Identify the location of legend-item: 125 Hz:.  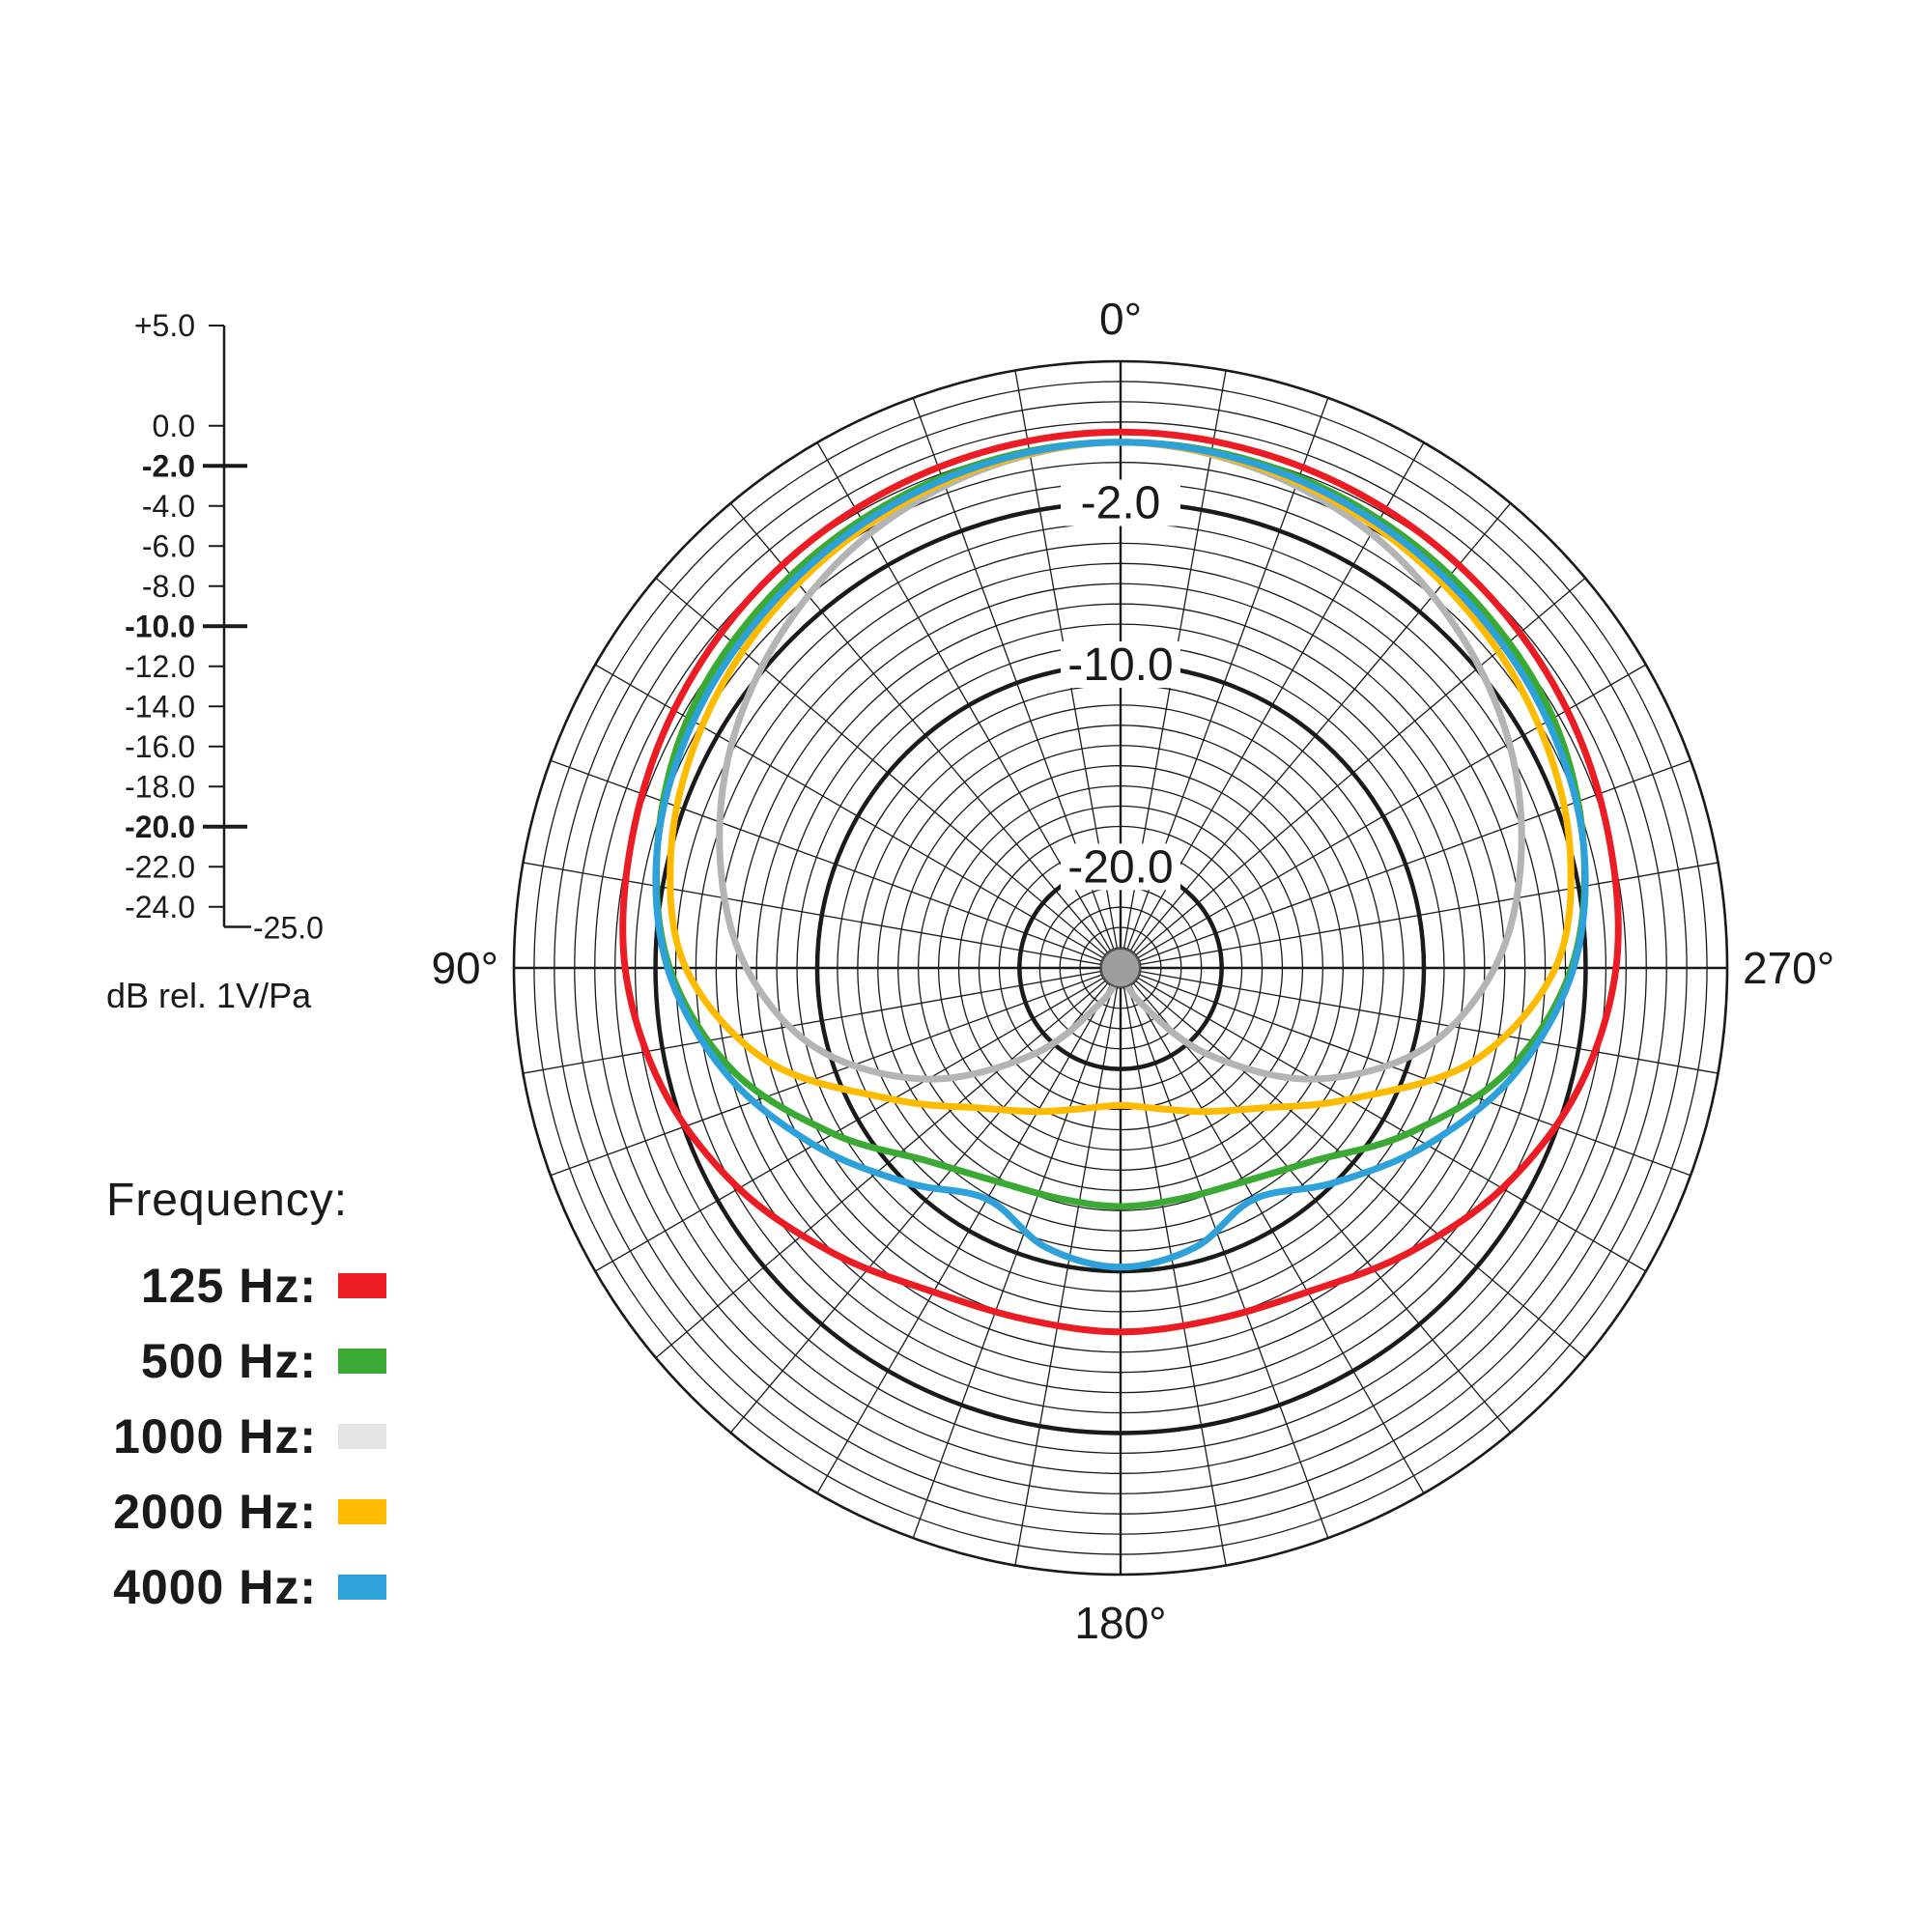
(246, 1285).